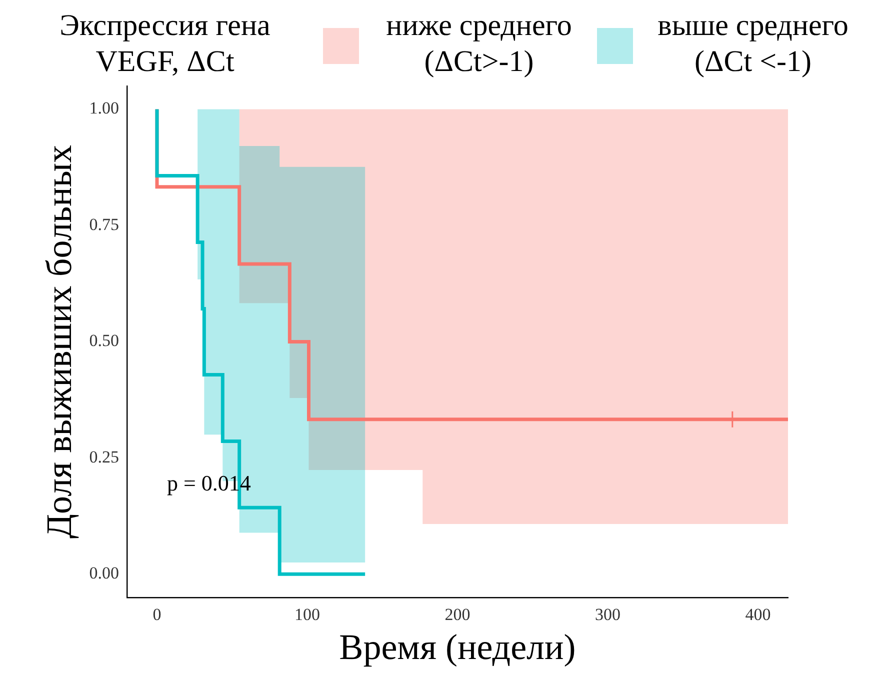  I want to click on legend-label: выше среднего (ΔCt <-1), so click(753, 44).